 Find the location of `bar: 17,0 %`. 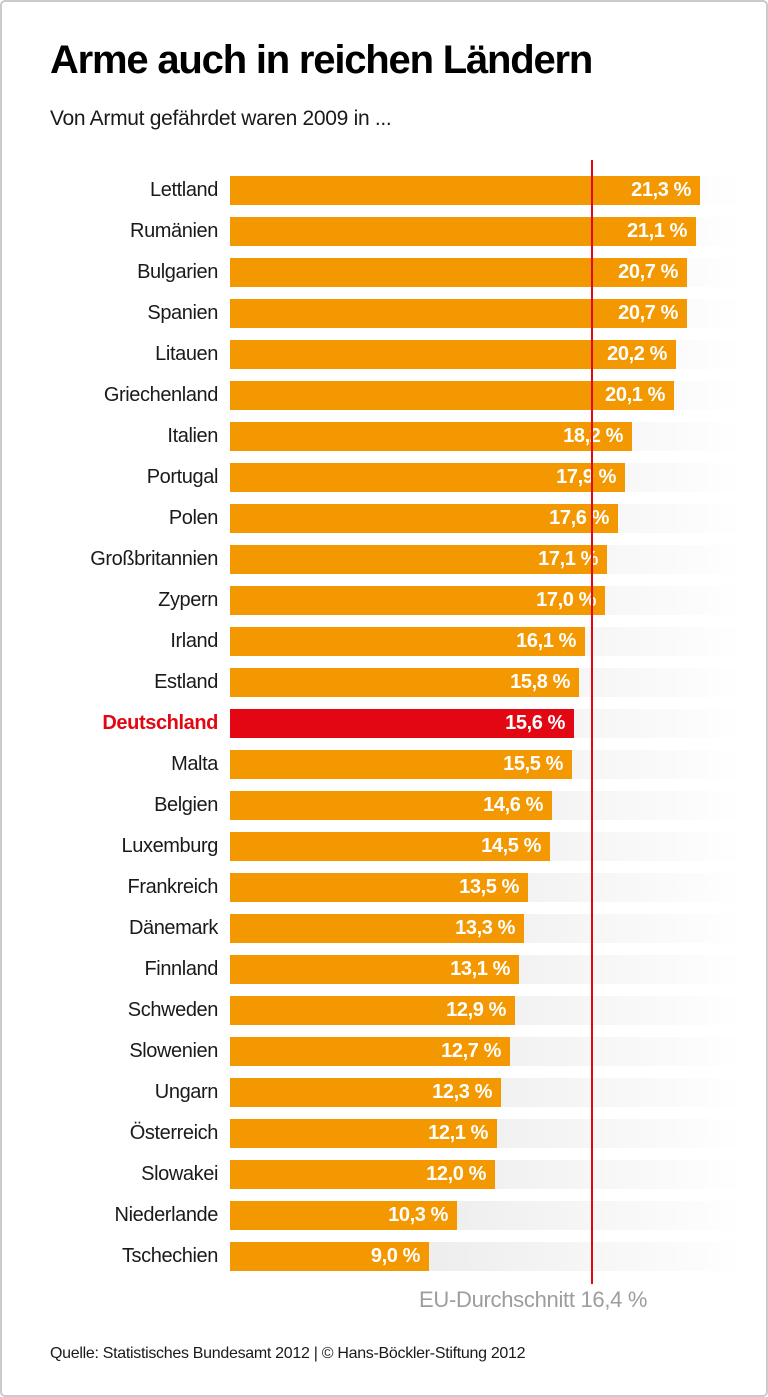

bar: 17,0 % is located at coordinates (417, 600).